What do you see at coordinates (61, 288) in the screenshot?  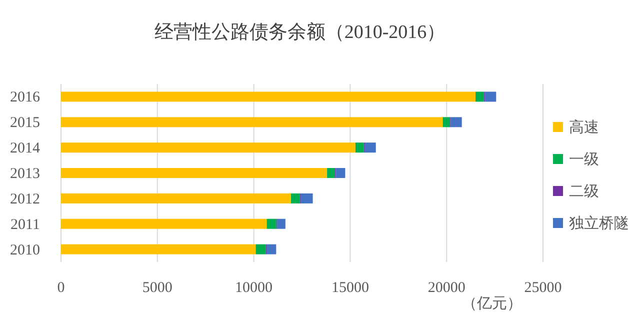 I see `x-tick-label: 0` at bounding box center [61, 288].